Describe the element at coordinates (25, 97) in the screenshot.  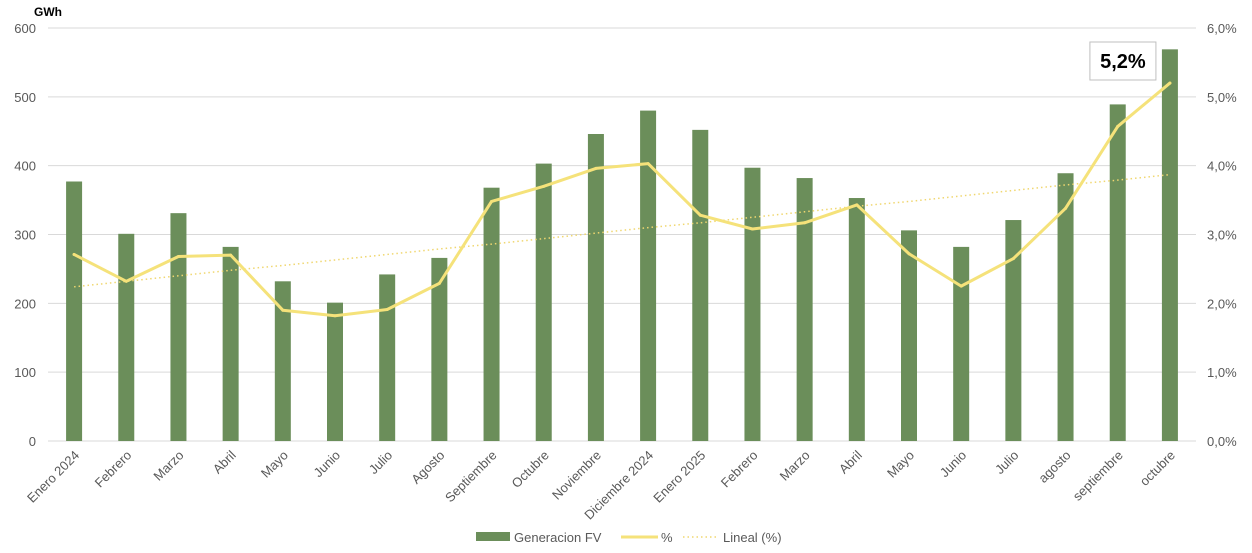
I see `y-left-tick-label: 500` at that location.